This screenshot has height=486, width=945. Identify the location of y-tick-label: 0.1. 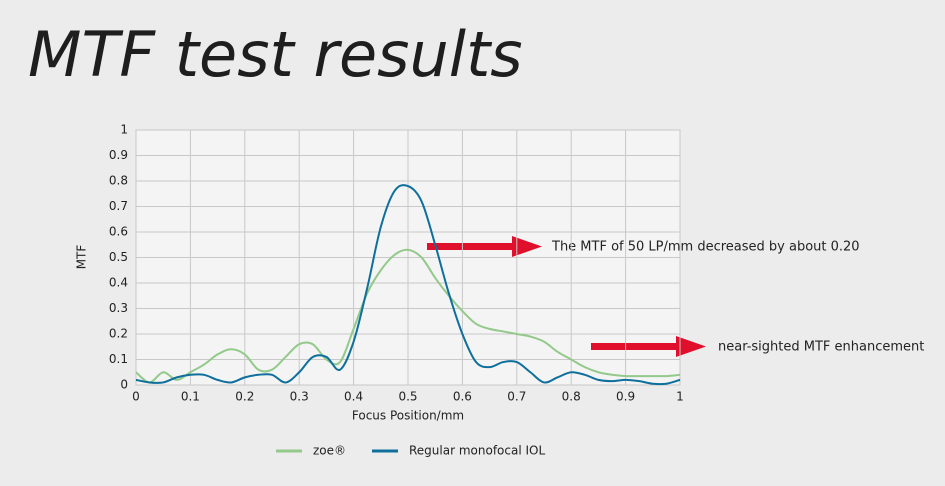
(118, 359).